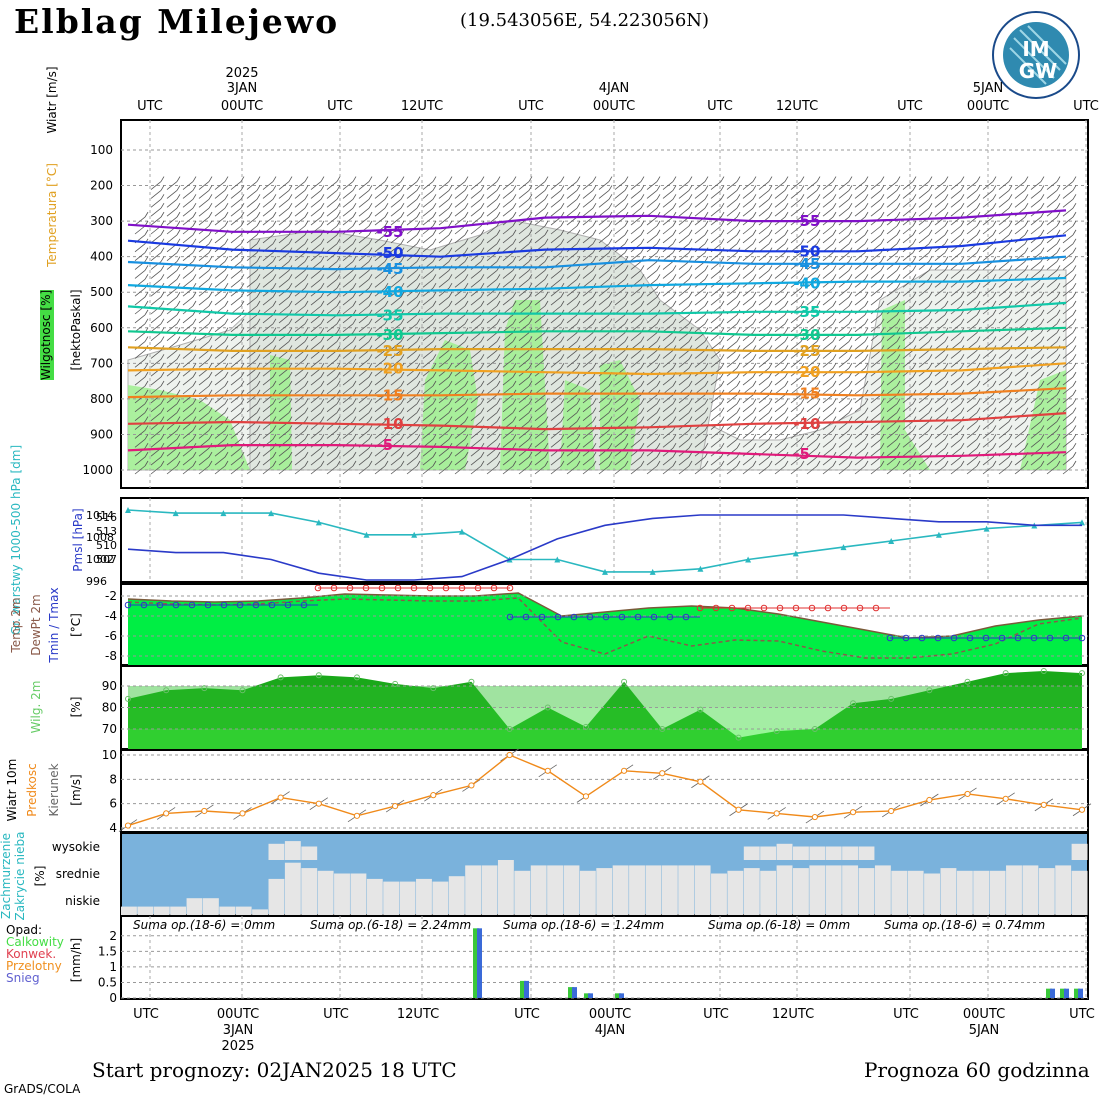 This screenshot has width=1100, height=1100. I want to click on upper-ytick-label: 900, so click(101, 434).